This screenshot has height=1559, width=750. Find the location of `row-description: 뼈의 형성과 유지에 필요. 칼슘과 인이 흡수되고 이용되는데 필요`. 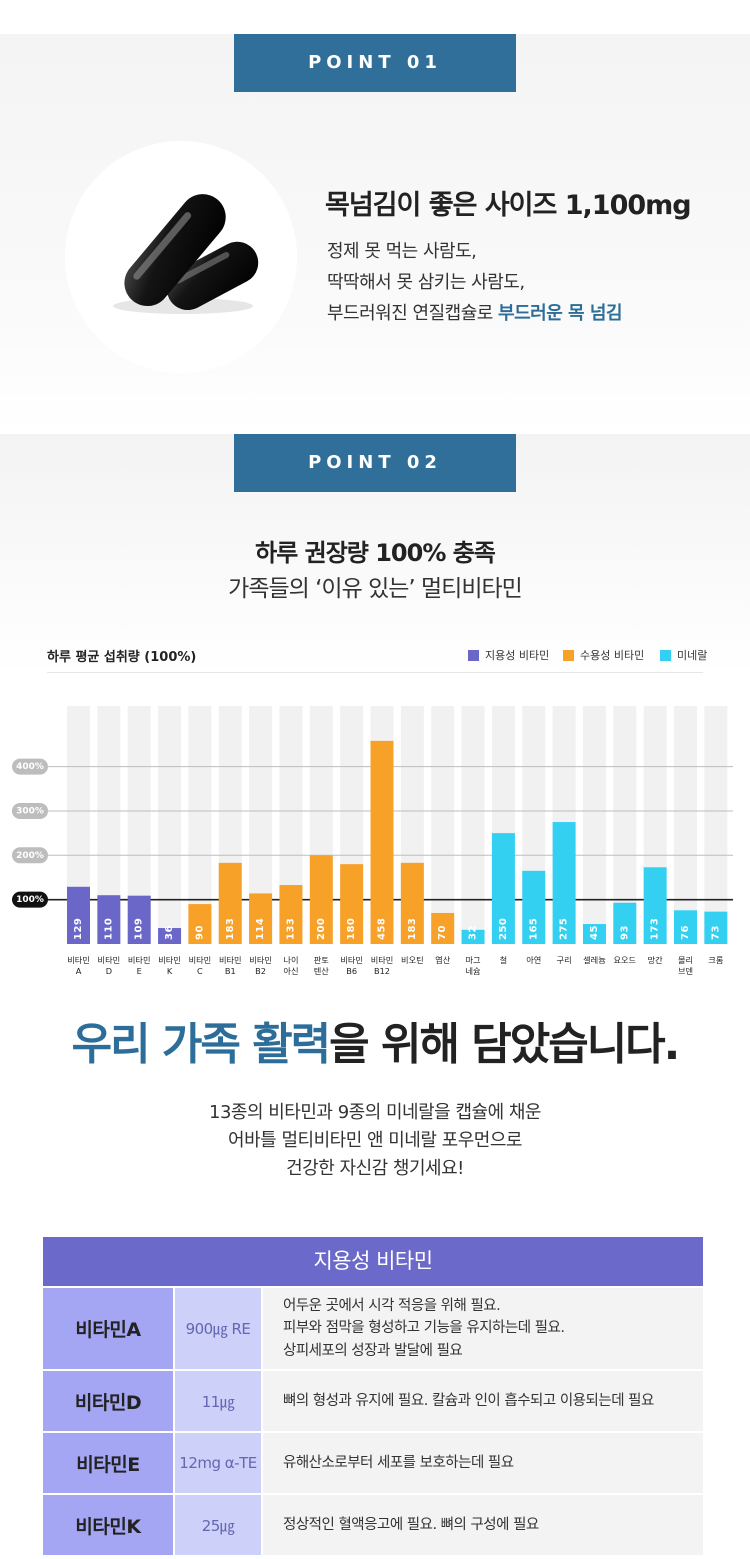

row-description: 뼈의 형성과 유지에 필요. 칼슘과 인이 흡수되고 이용되는데 필요 is located at coordinates (483, 1401).